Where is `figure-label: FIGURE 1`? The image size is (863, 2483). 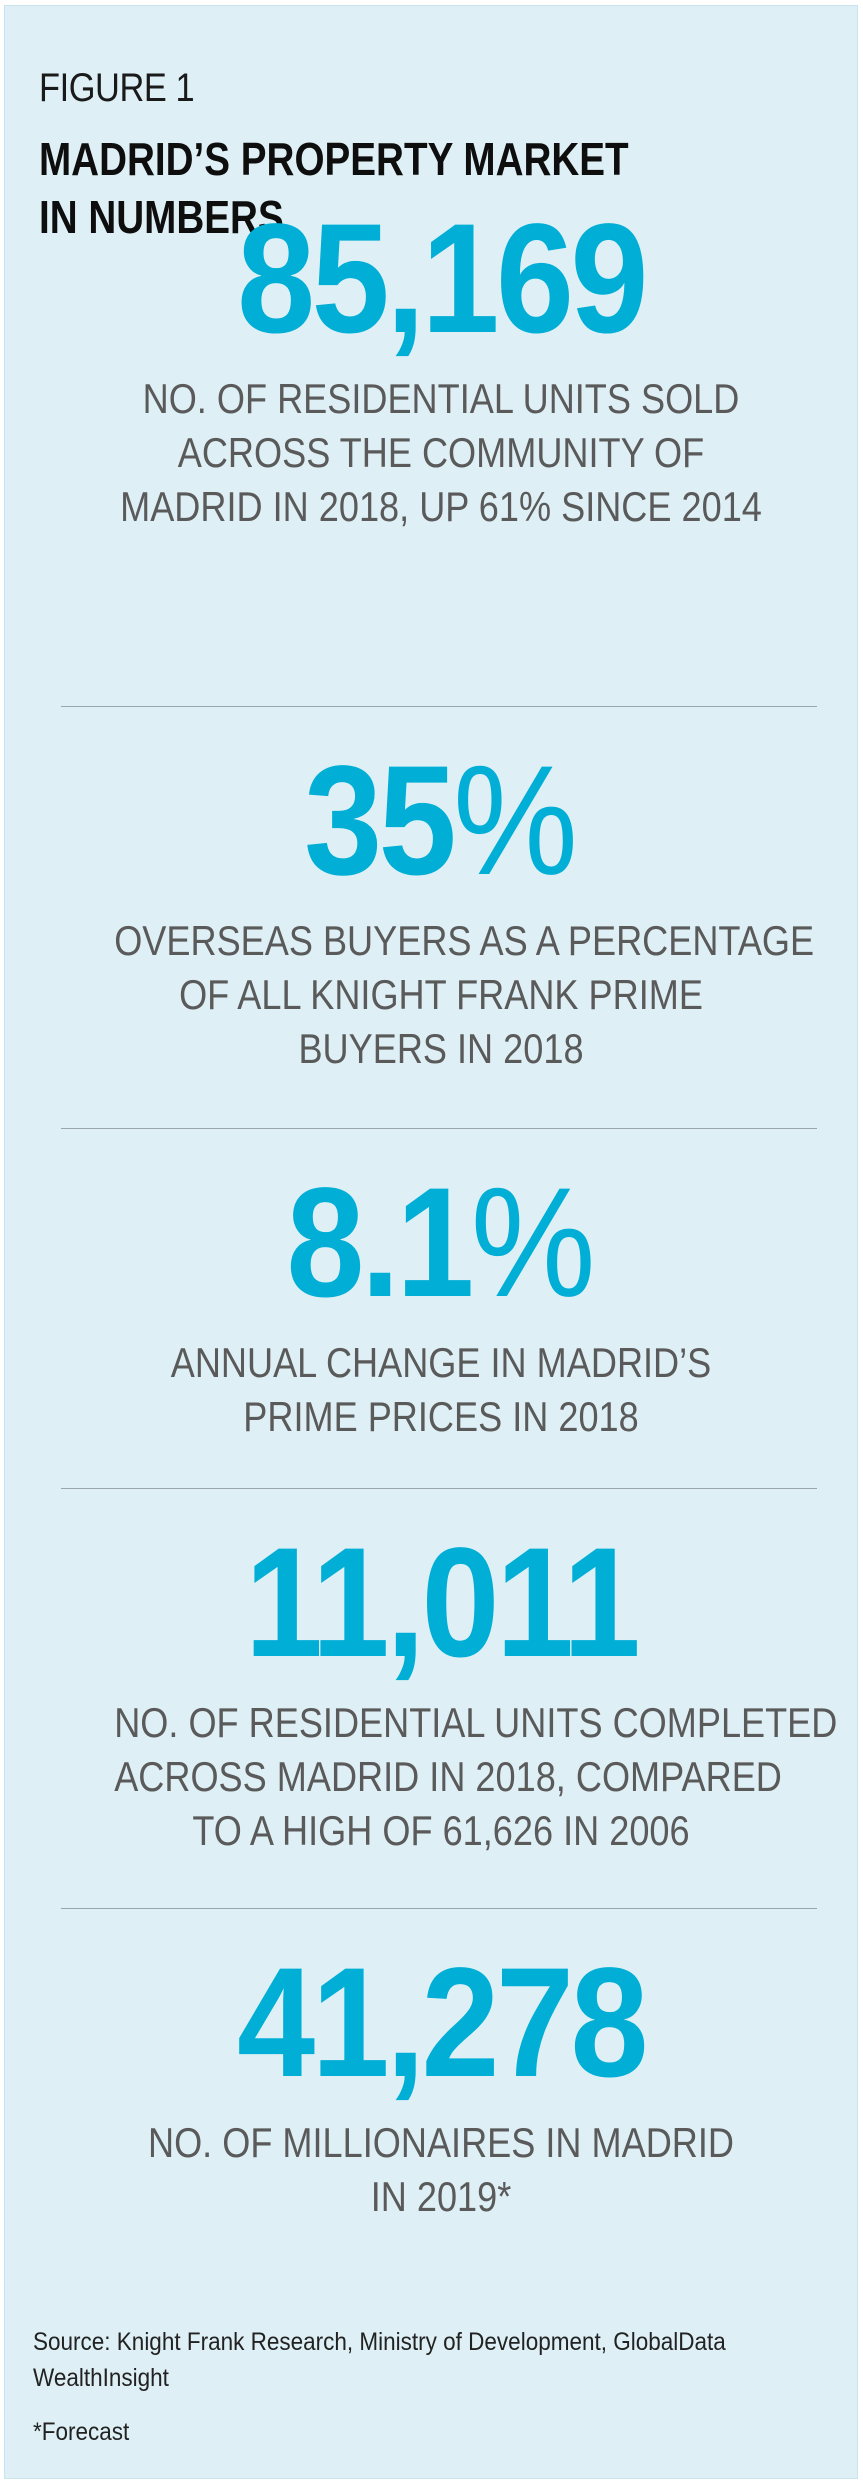 figure-label: FIGURE 1 is located at coordinates (117, 88).